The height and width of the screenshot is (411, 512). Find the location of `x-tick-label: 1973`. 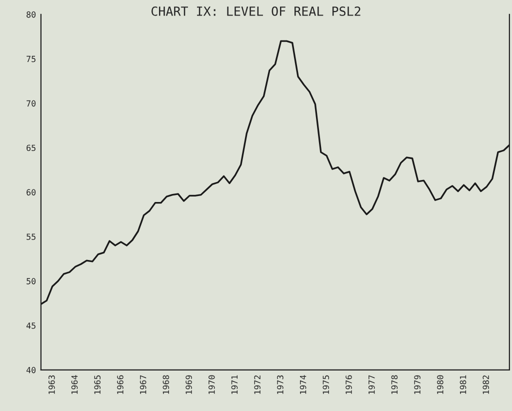

x-tick-label: 1973 is located at coordinates (280, 384).